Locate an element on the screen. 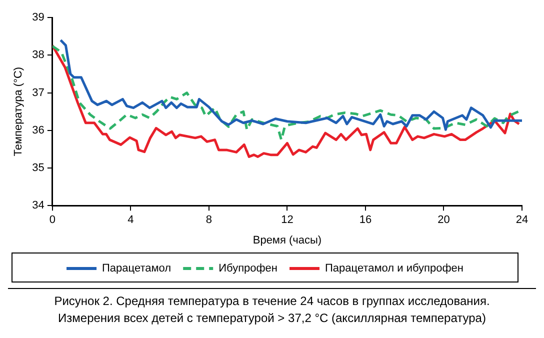 This screenshot has width=544, height=338. y-tick-label: 37 is located at coordinates (38, 92).